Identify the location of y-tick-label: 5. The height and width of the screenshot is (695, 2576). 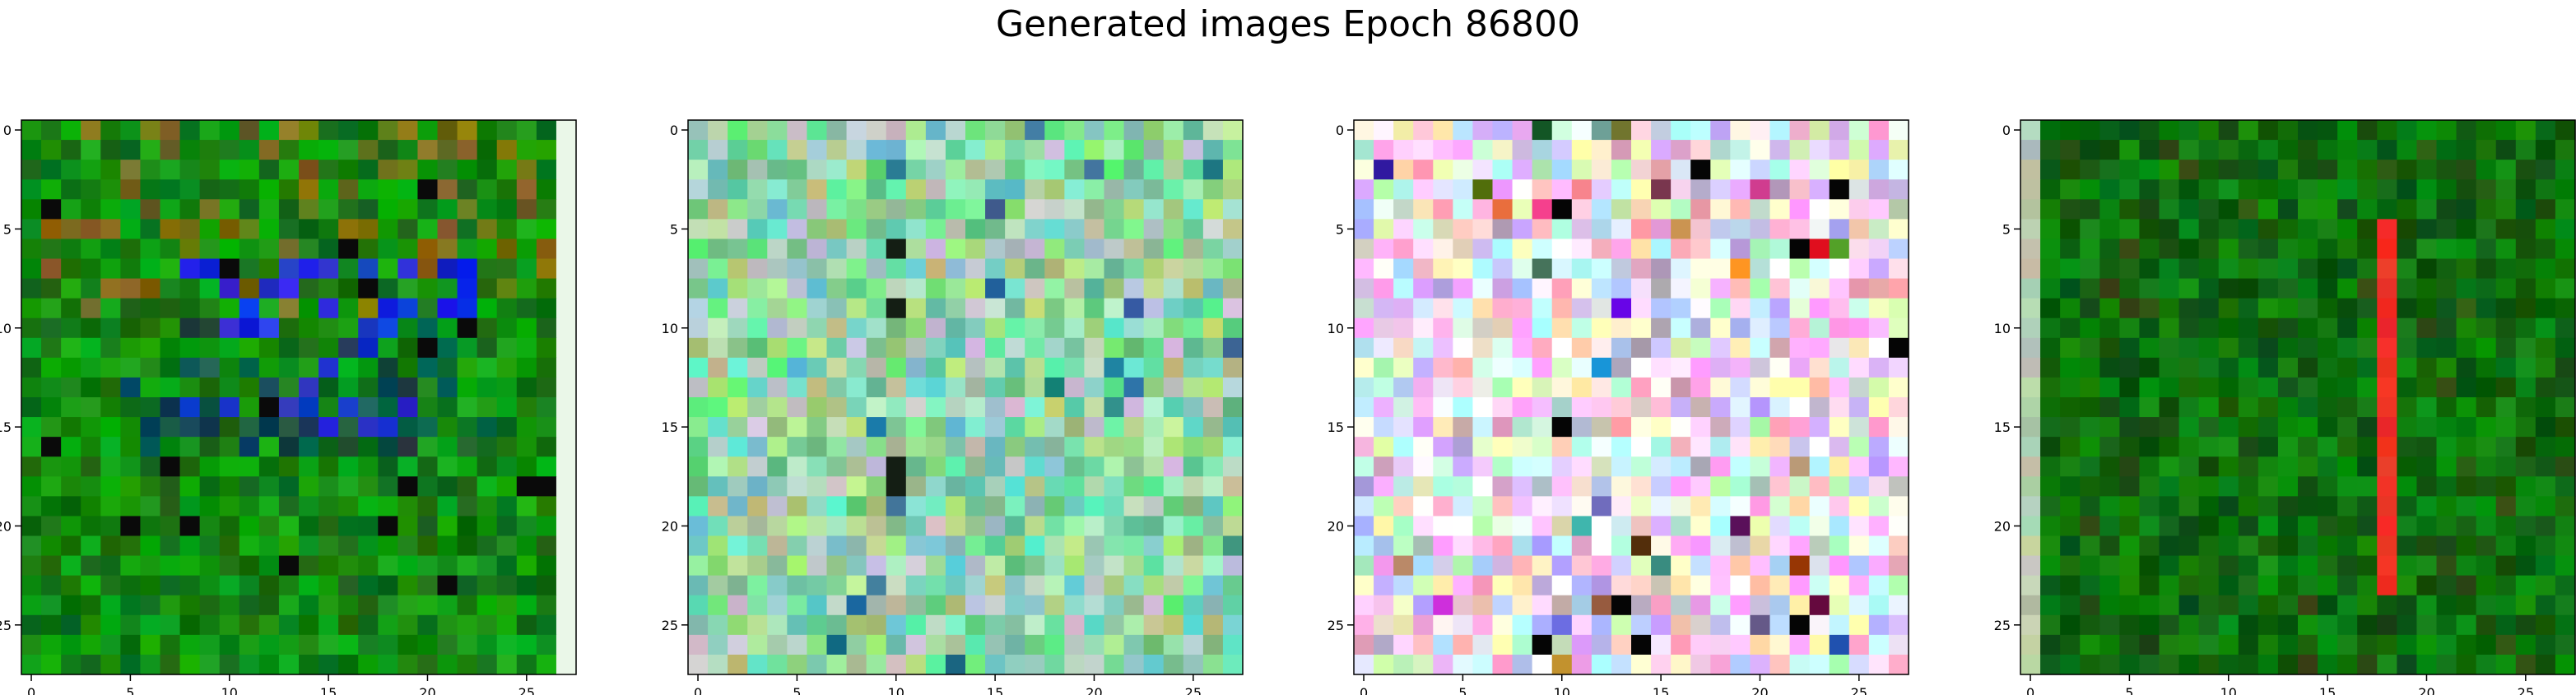
(2006, 229).